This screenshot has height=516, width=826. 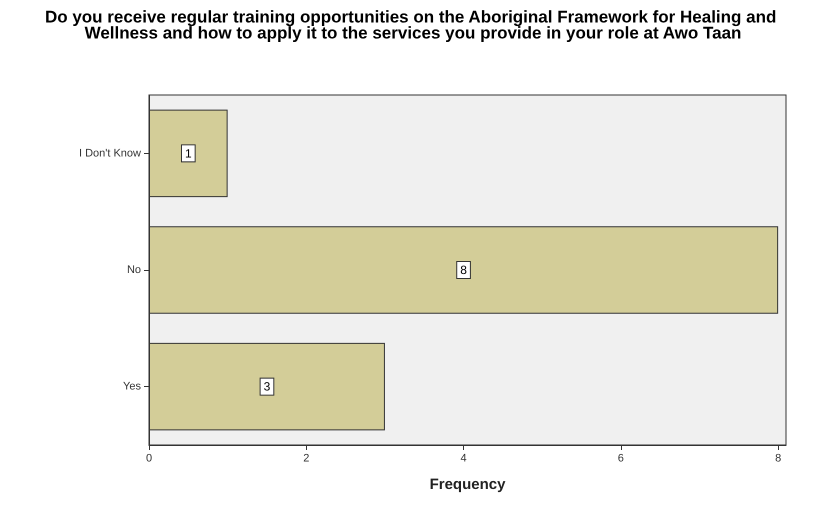 I want to click on y-tick-label: No, so click(x=133, y=270).